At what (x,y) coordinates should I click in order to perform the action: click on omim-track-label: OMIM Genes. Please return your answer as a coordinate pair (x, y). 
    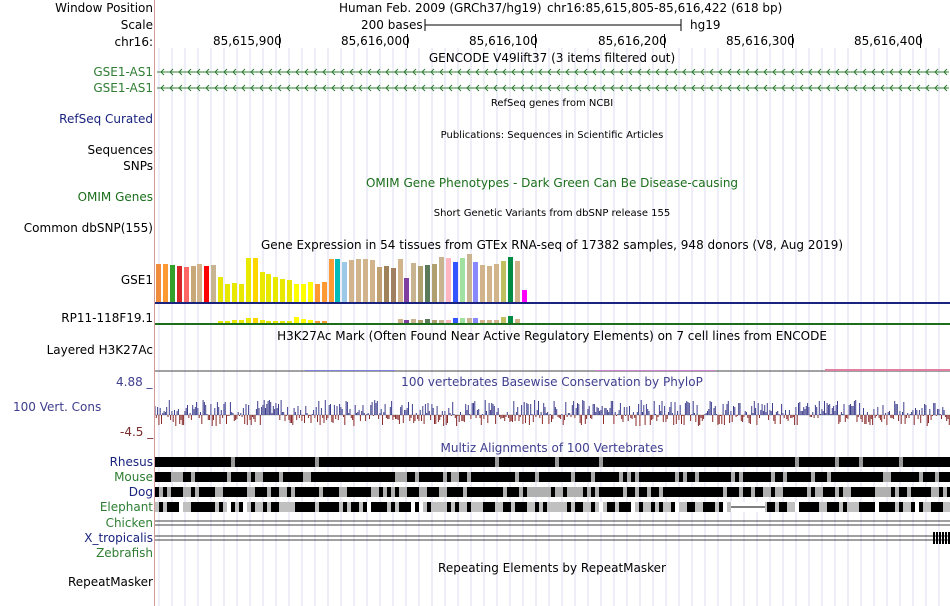
    Looking at the image, I should click on (115, 197).